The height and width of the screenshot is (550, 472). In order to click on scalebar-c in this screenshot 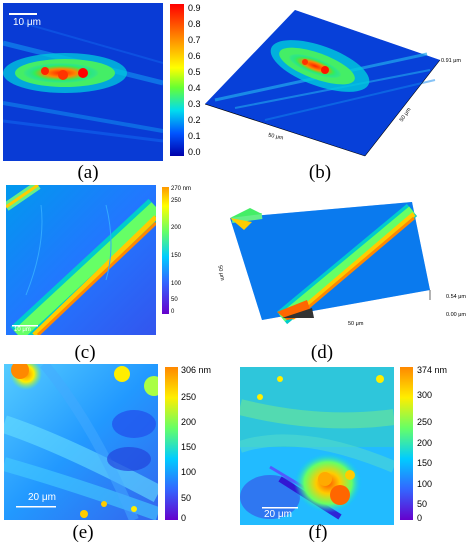, I will do `click(25, 326)`.